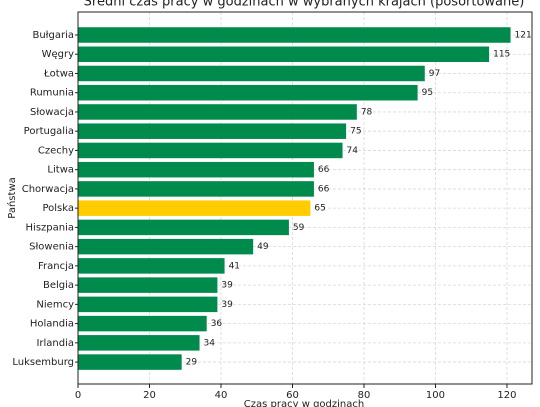 This screenshot has width=540, height=407. Describe the element at coordinates (60, 170) in the screenshot. I see `y-tick-label: Litwa` at that location.